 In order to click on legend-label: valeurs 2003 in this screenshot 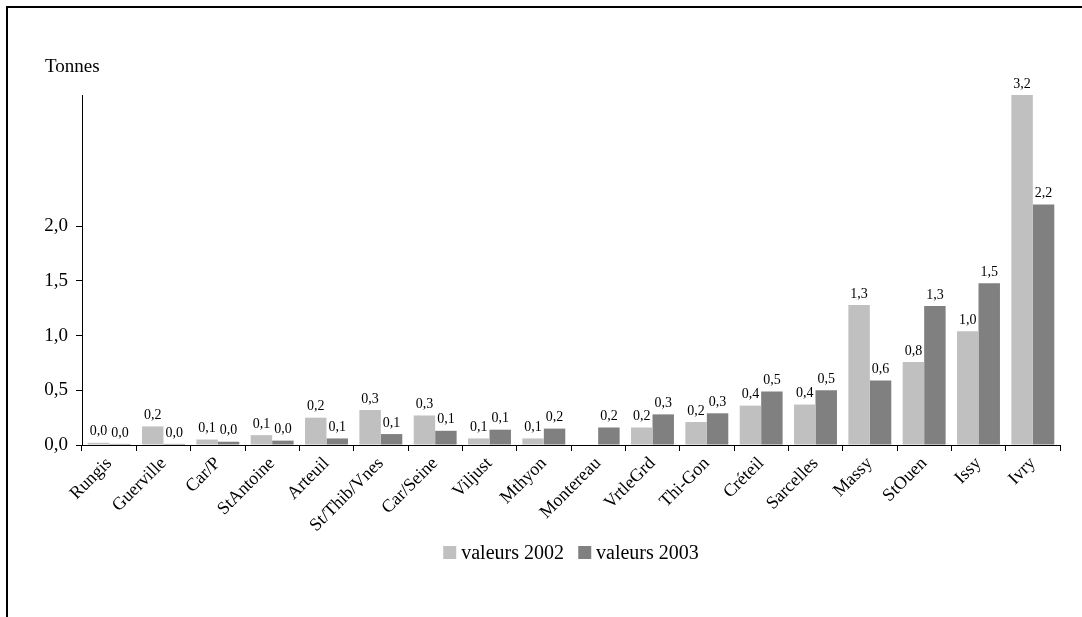, I will do `click(647, 552)`.